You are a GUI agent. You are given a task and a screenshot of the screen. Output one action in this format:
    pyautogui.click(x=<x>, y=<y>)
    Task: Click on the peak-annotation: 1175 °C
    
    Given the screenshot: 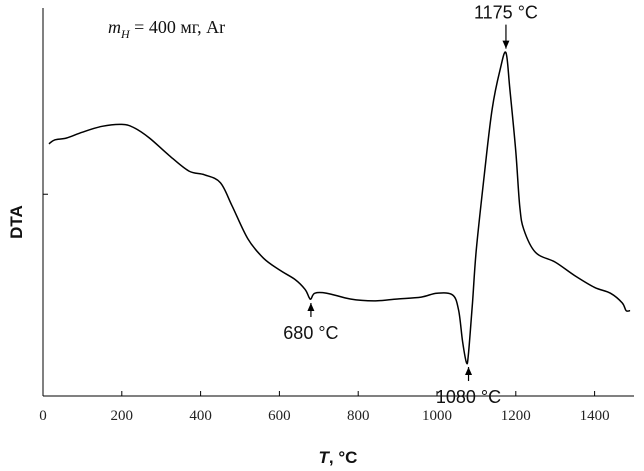 What is the action you would take?
    pyautogui.click(x=506, y=26)
    